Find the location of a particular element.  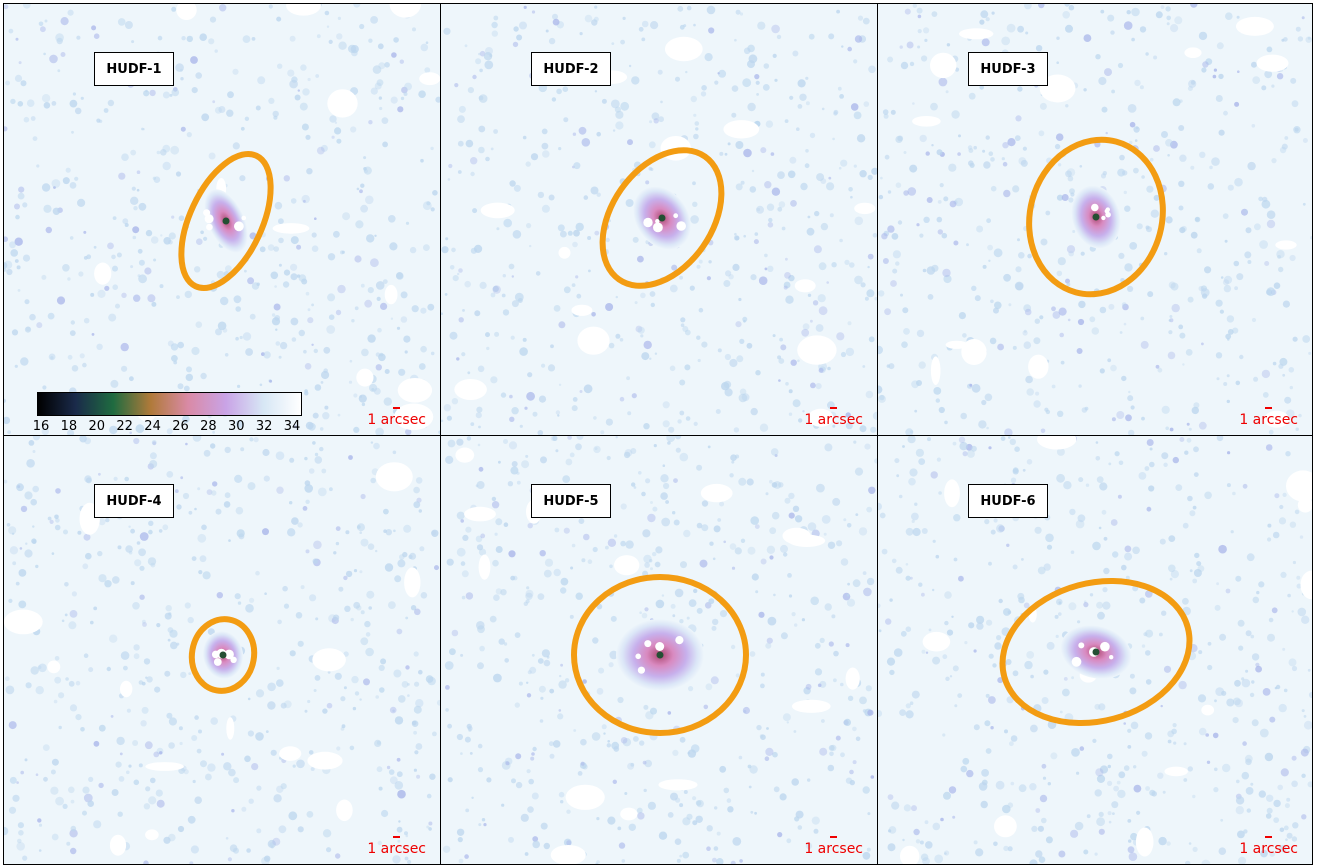

colorbar-tick-label: 30 is located at coordinates (236, 426).